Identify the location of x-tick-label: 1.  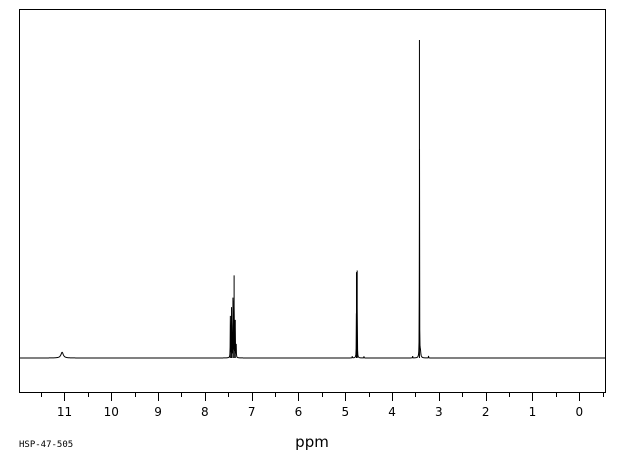
(533, 412).